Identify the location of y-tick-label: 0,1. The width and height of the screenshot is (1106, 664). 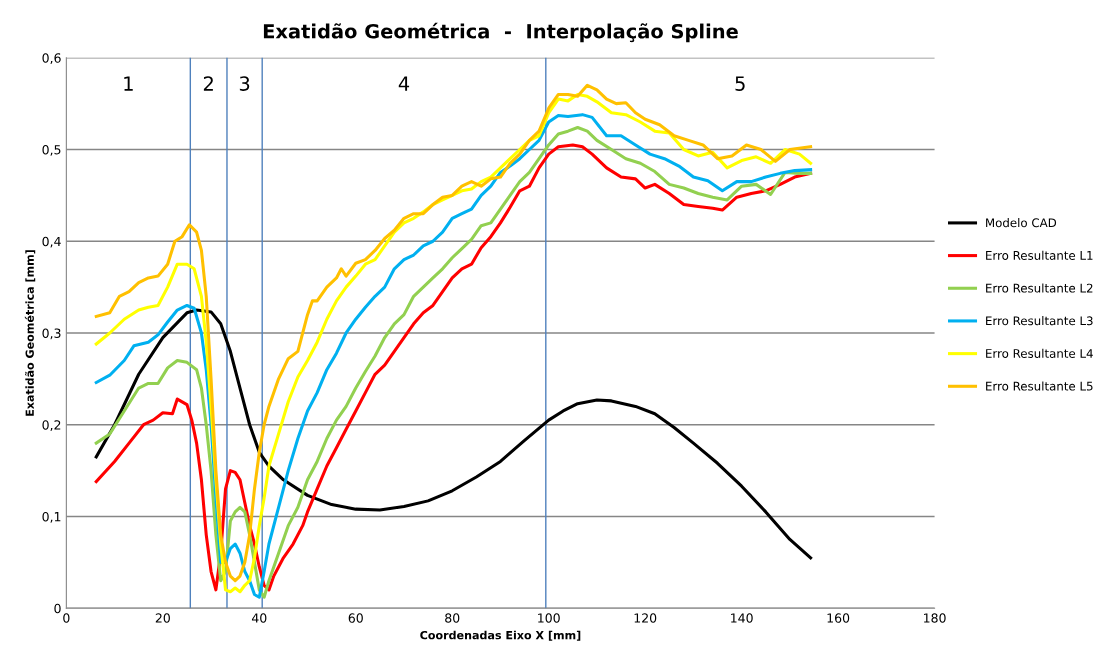
(51, 517).